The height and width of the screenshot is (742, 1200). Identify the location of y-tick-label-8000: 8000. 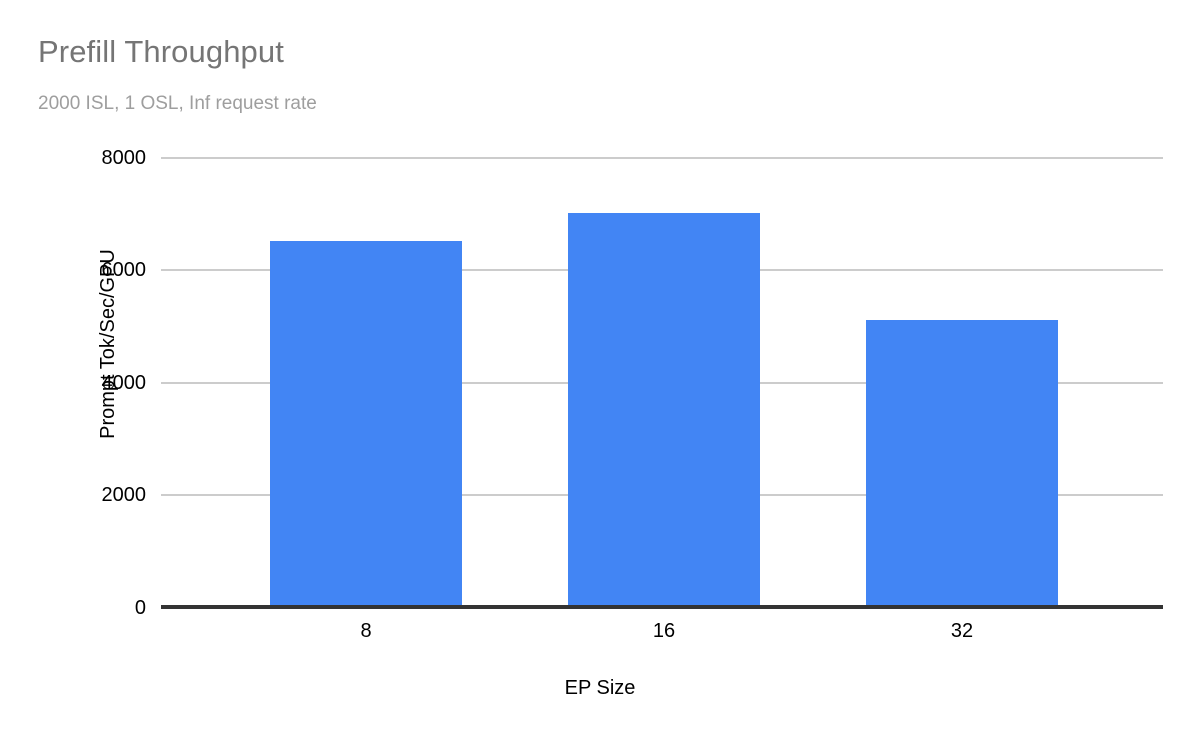
(124, 158).